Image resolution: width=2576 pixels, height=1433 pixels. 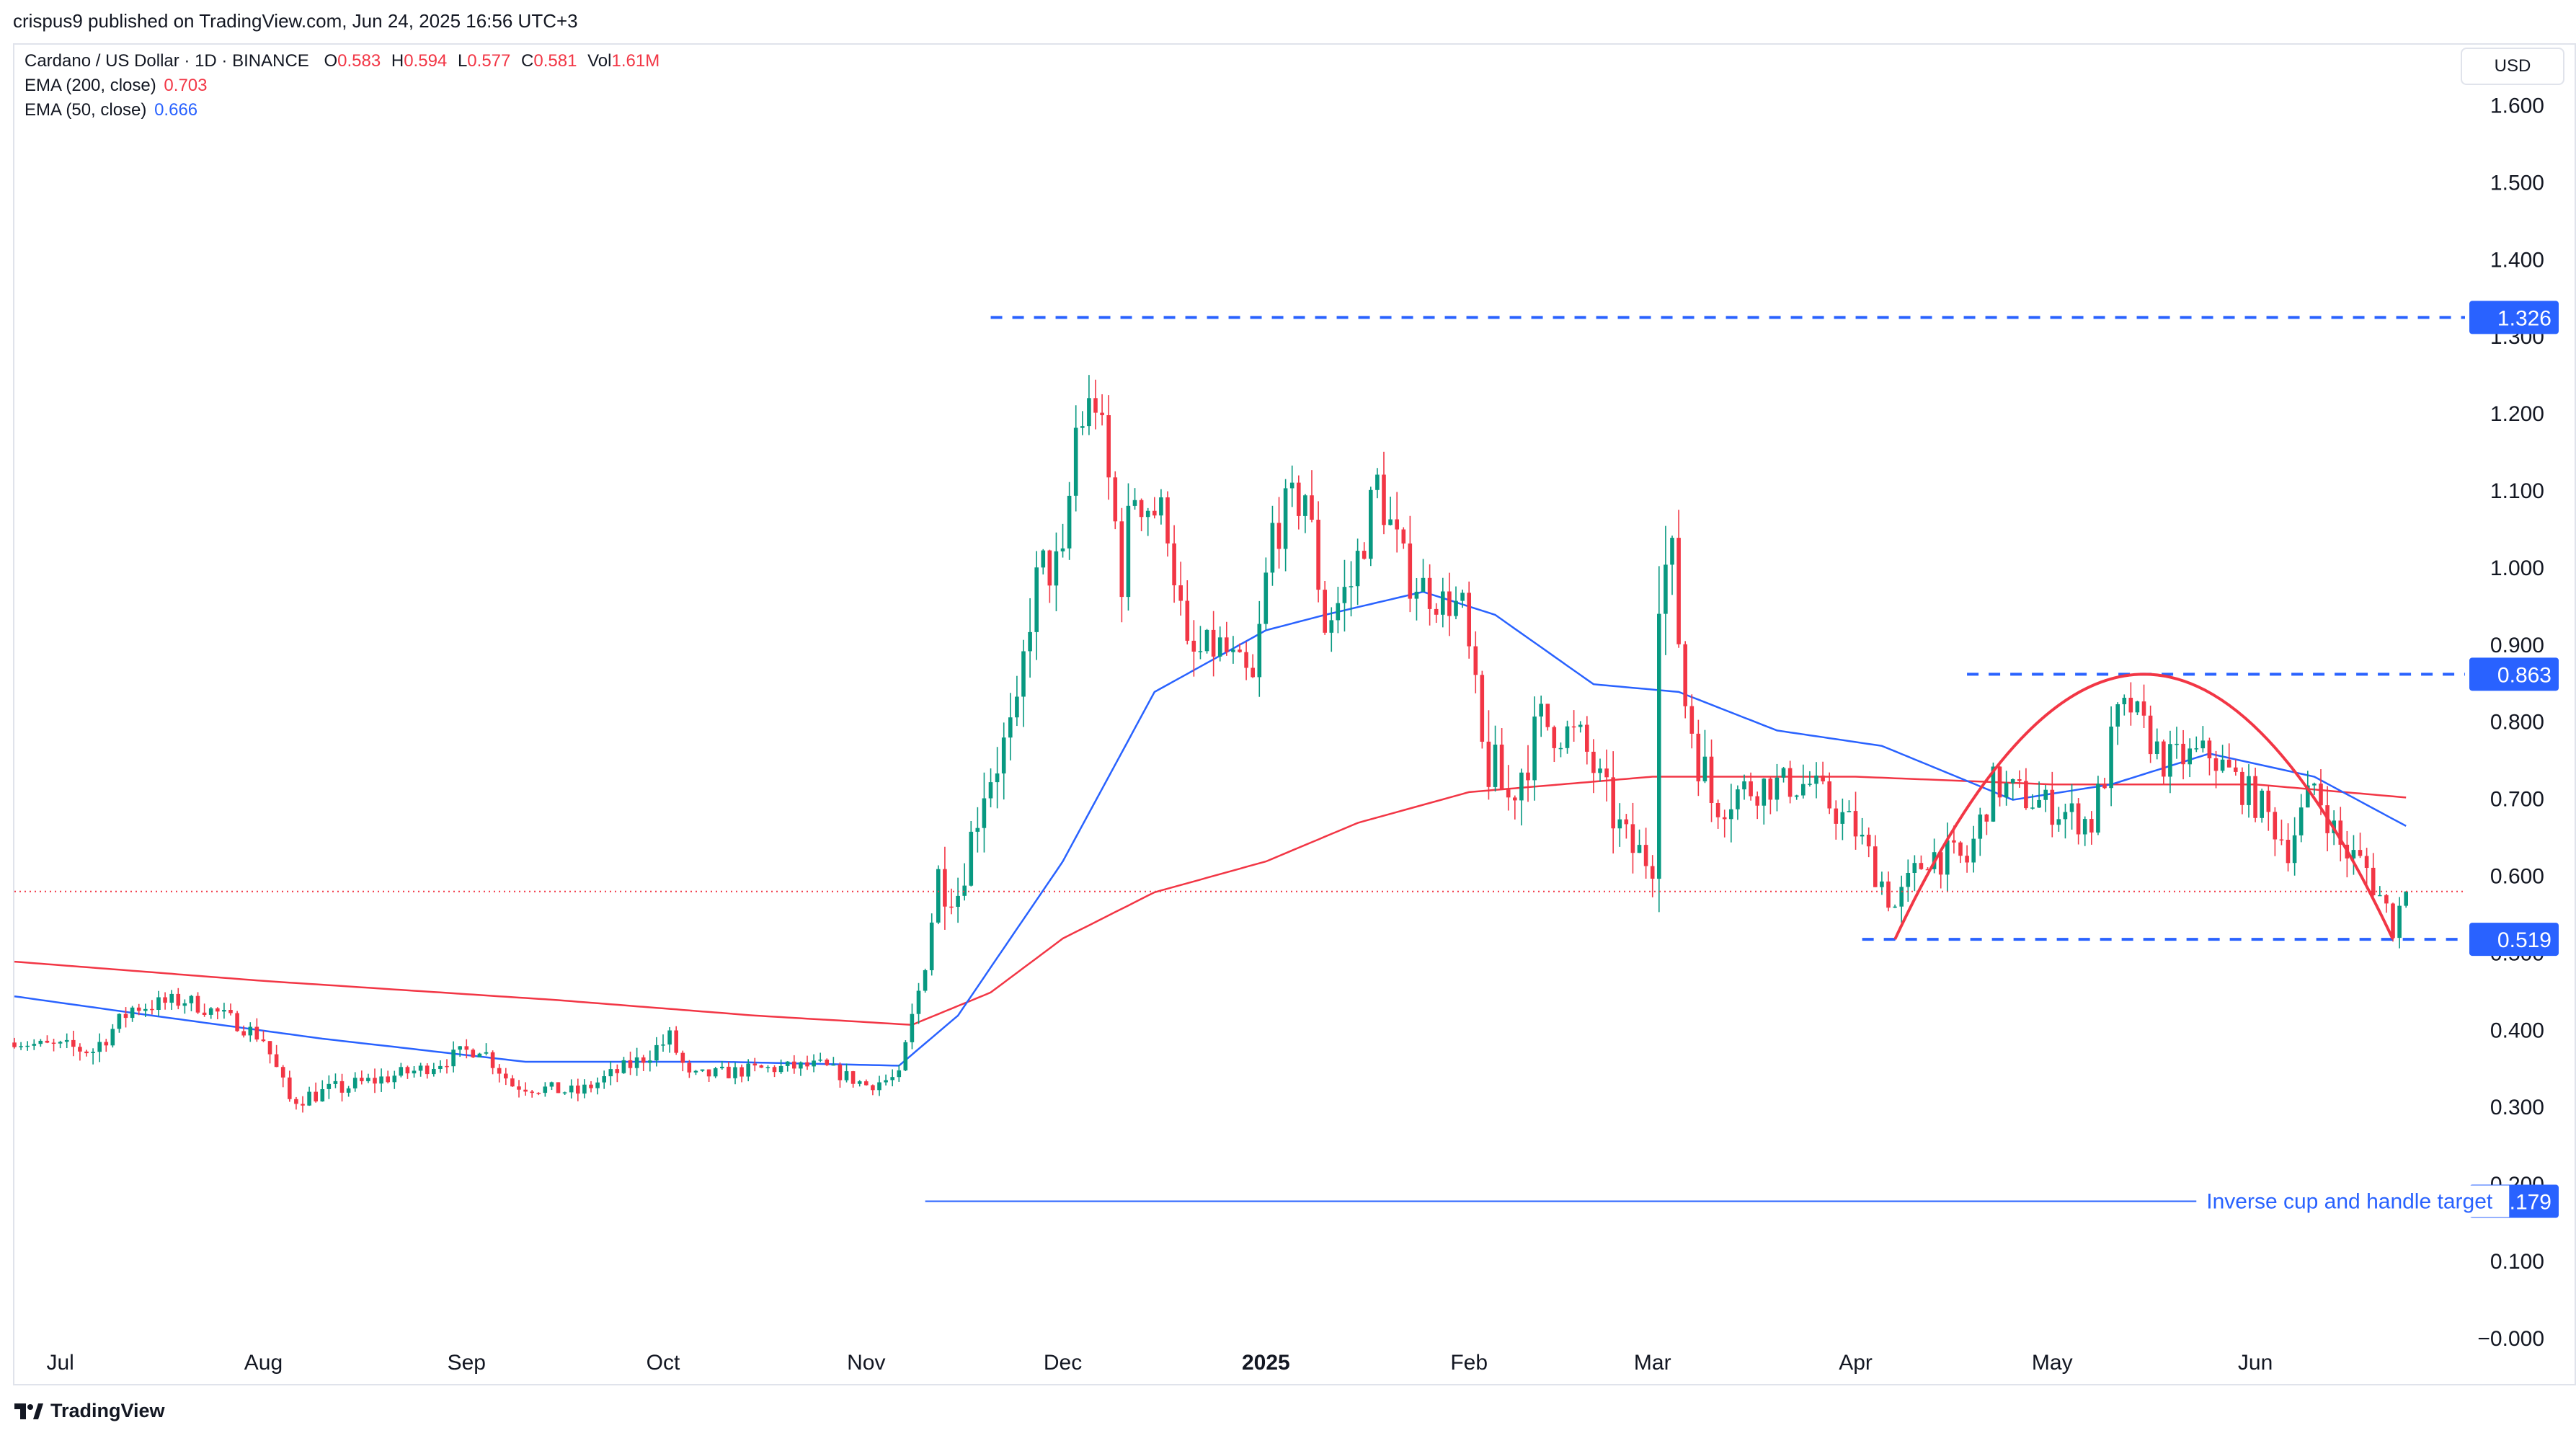 I want to click on y-tick-label: 0.900, so click(x=2517, y=645).